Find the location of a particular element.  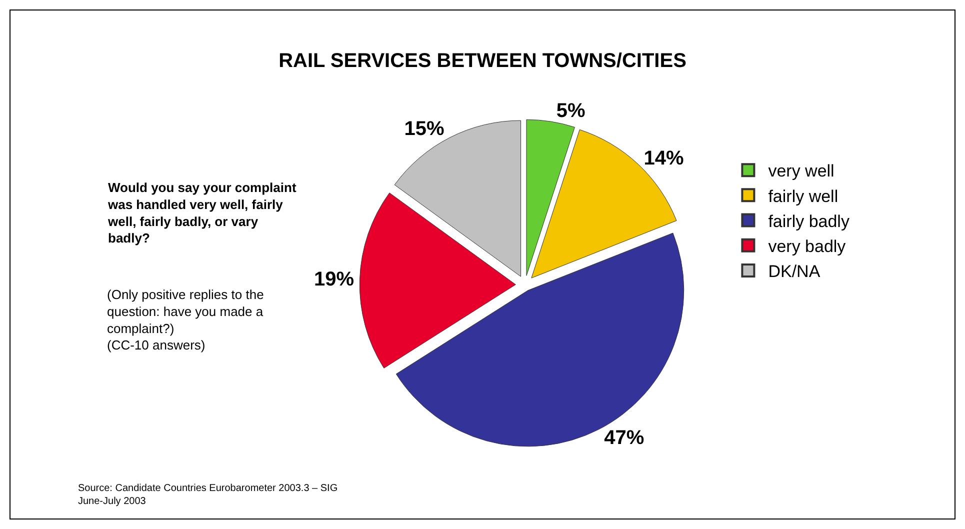

data-label: 19% is located at coordinates (334, 279).